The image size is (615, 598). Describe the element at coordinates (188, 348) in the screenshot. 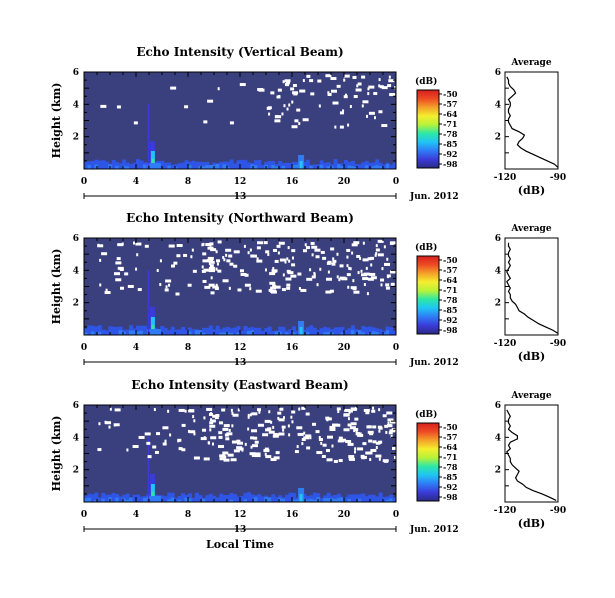

I see `x-tick-label: 8` at that location.